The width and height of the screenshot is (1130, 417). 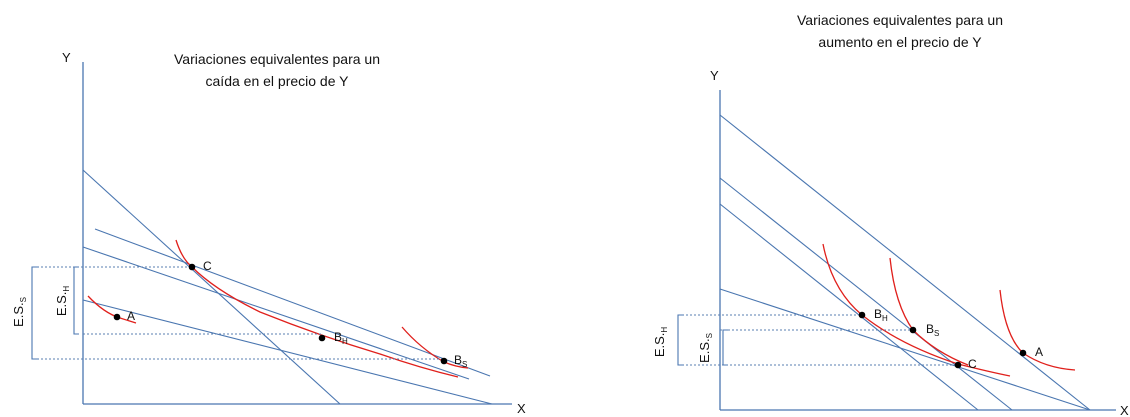 What do you see at coordinates (207, 266) in the screenshot?
I see `left-point-c-label: C` at bounding box center [207, 266].